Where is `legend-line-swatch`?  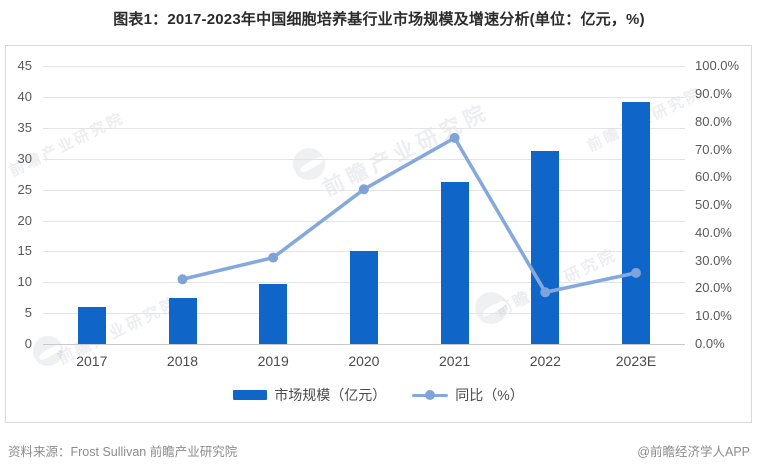 legend-line-swatch is located at coordinates (430, 395).